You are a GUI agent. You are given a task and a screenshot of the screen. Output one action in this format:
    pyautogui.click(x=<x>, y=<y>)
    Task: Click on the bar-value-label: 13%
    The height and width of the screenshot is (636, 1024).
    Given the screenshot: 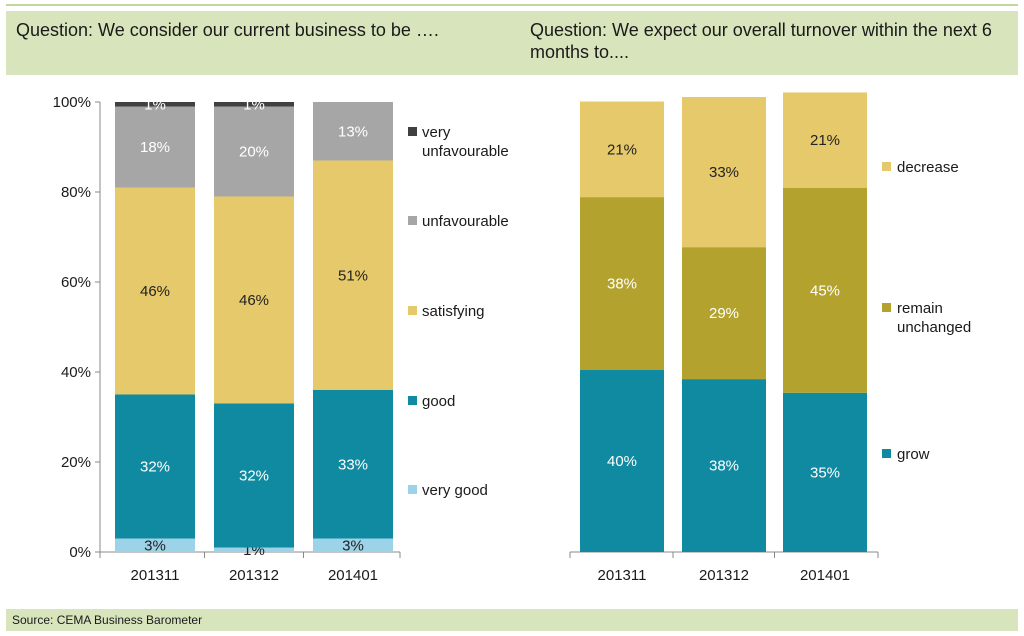 What is the action you would take?
    pyautogui.click(x=353, y=131)
    